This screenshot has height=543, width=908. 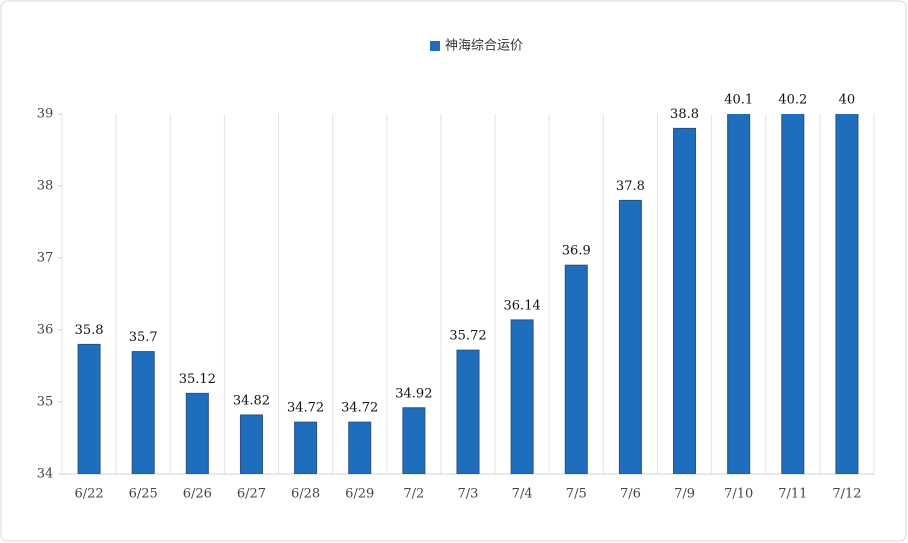 I want to click on y-tick-label: 34, so click(x=45, y=474).